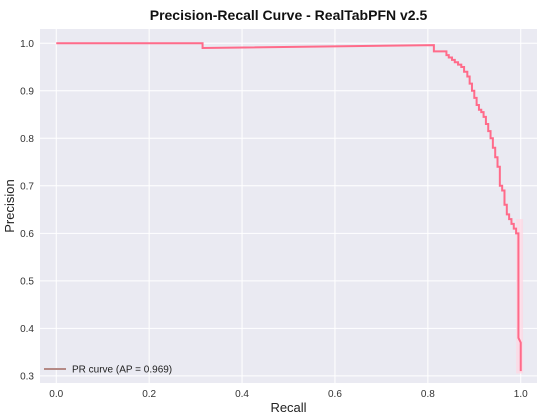  What do you see at coordinates (27, 329) in the screenshot?
I see `y-tick-label: 0.4` at bounding box center [27, 329].